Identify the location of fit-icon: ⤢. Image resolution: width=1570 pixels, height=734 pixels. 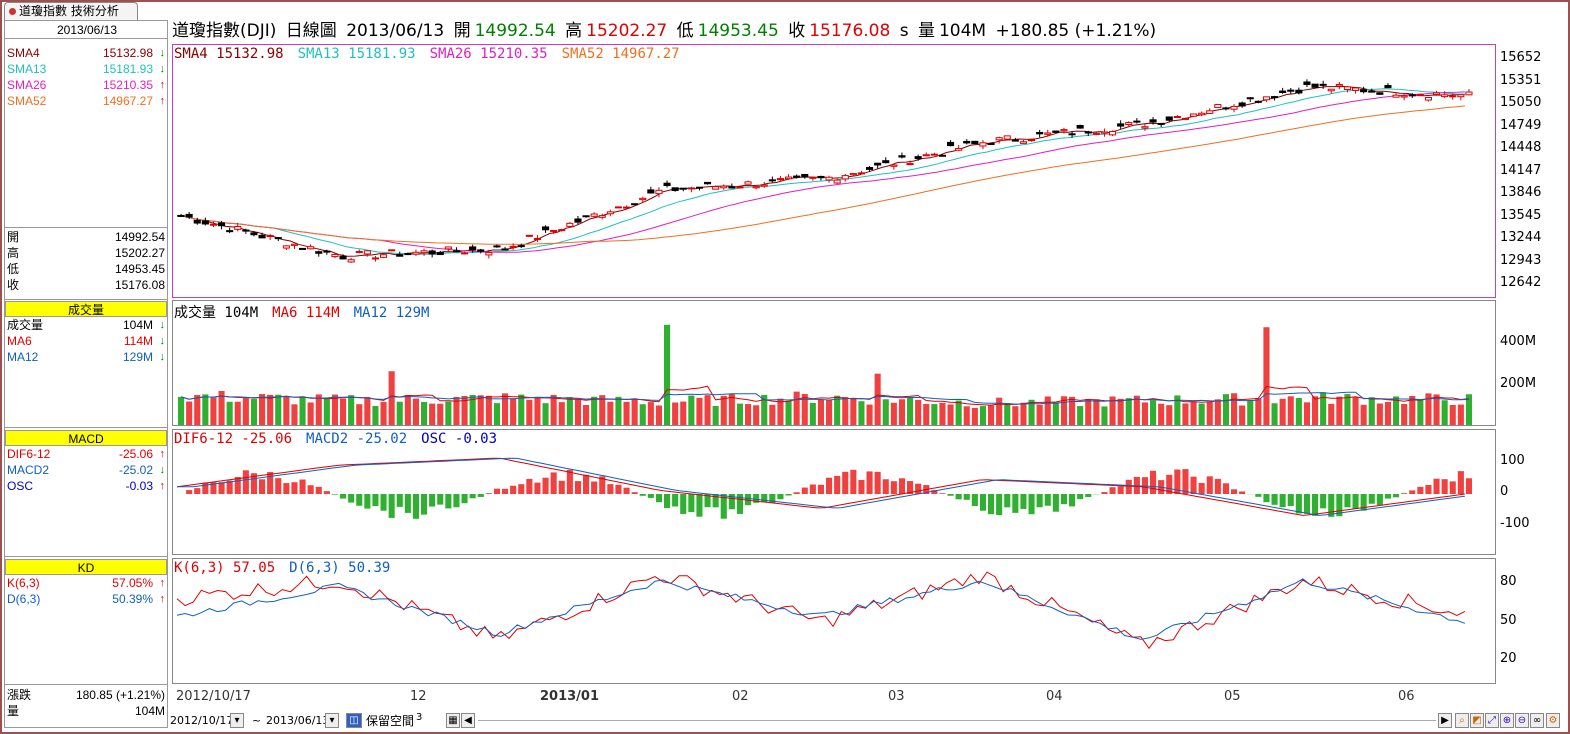
(1492, 720).